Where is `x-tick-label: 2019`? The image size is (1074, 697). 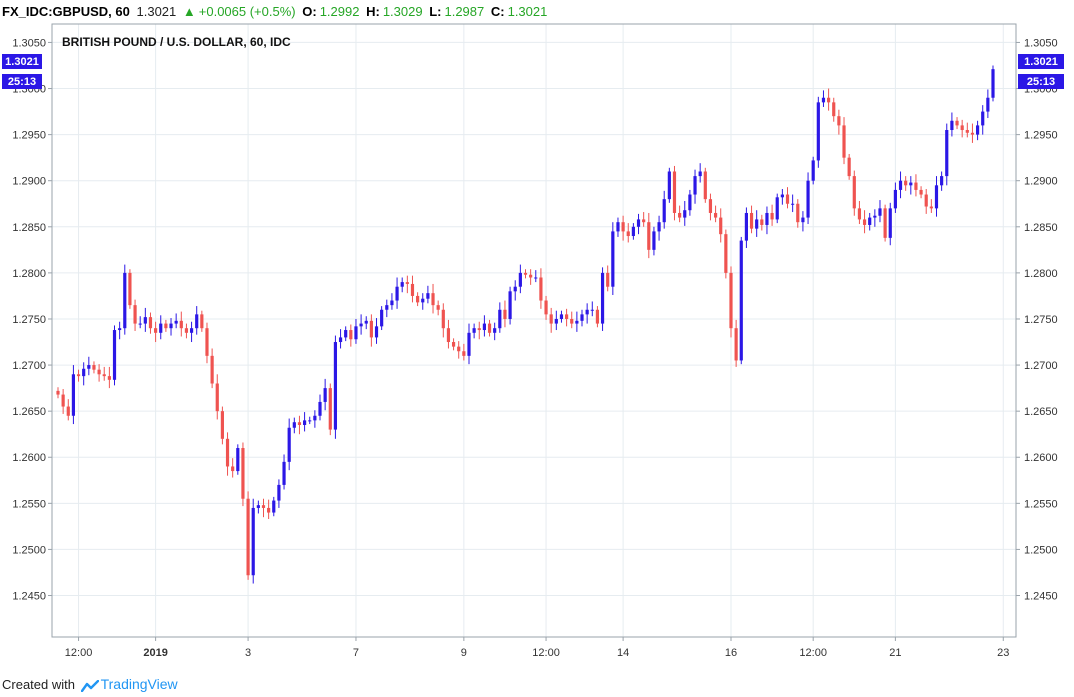
x-tick-label: 2019 is located at coordinates (155, 653).